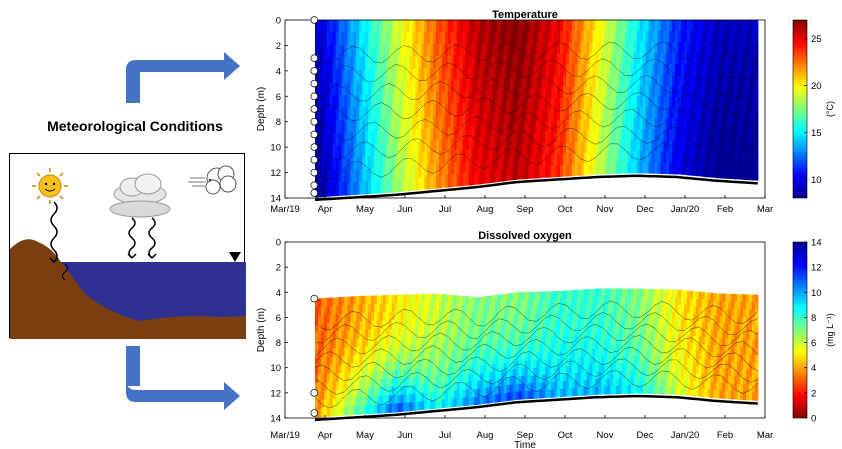 This screenshot has width=842, height=449. Describe the element at coordinates (314, 58) in the screenshot. I see `sensor-marker` at that location.